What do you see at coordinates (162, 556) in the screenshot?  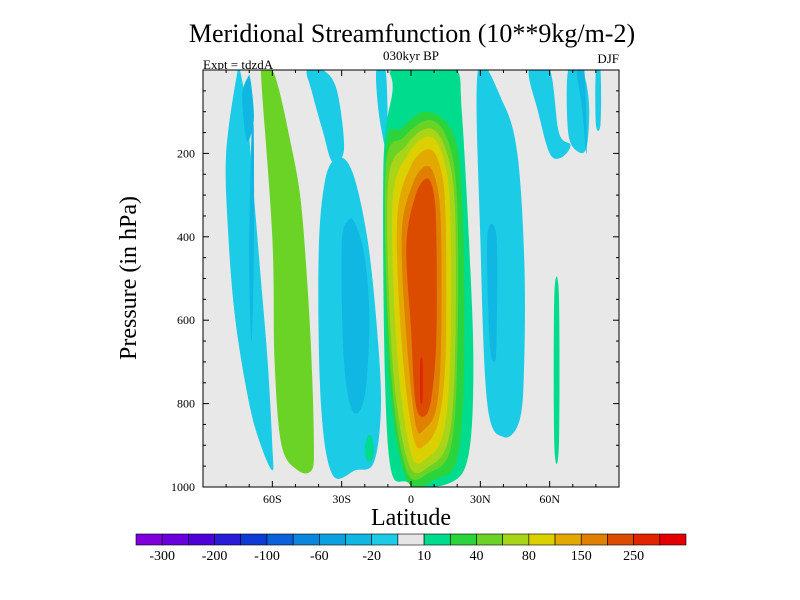 I see `colorbar-label-0: -300` at bounding box center [162, 556].